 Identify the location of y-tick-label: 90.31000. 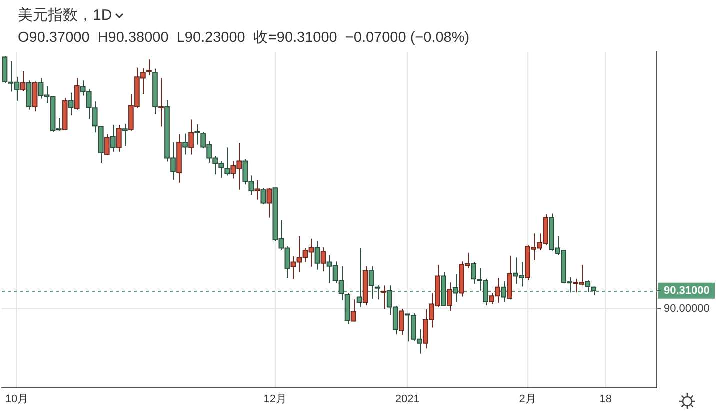
(687, 290).